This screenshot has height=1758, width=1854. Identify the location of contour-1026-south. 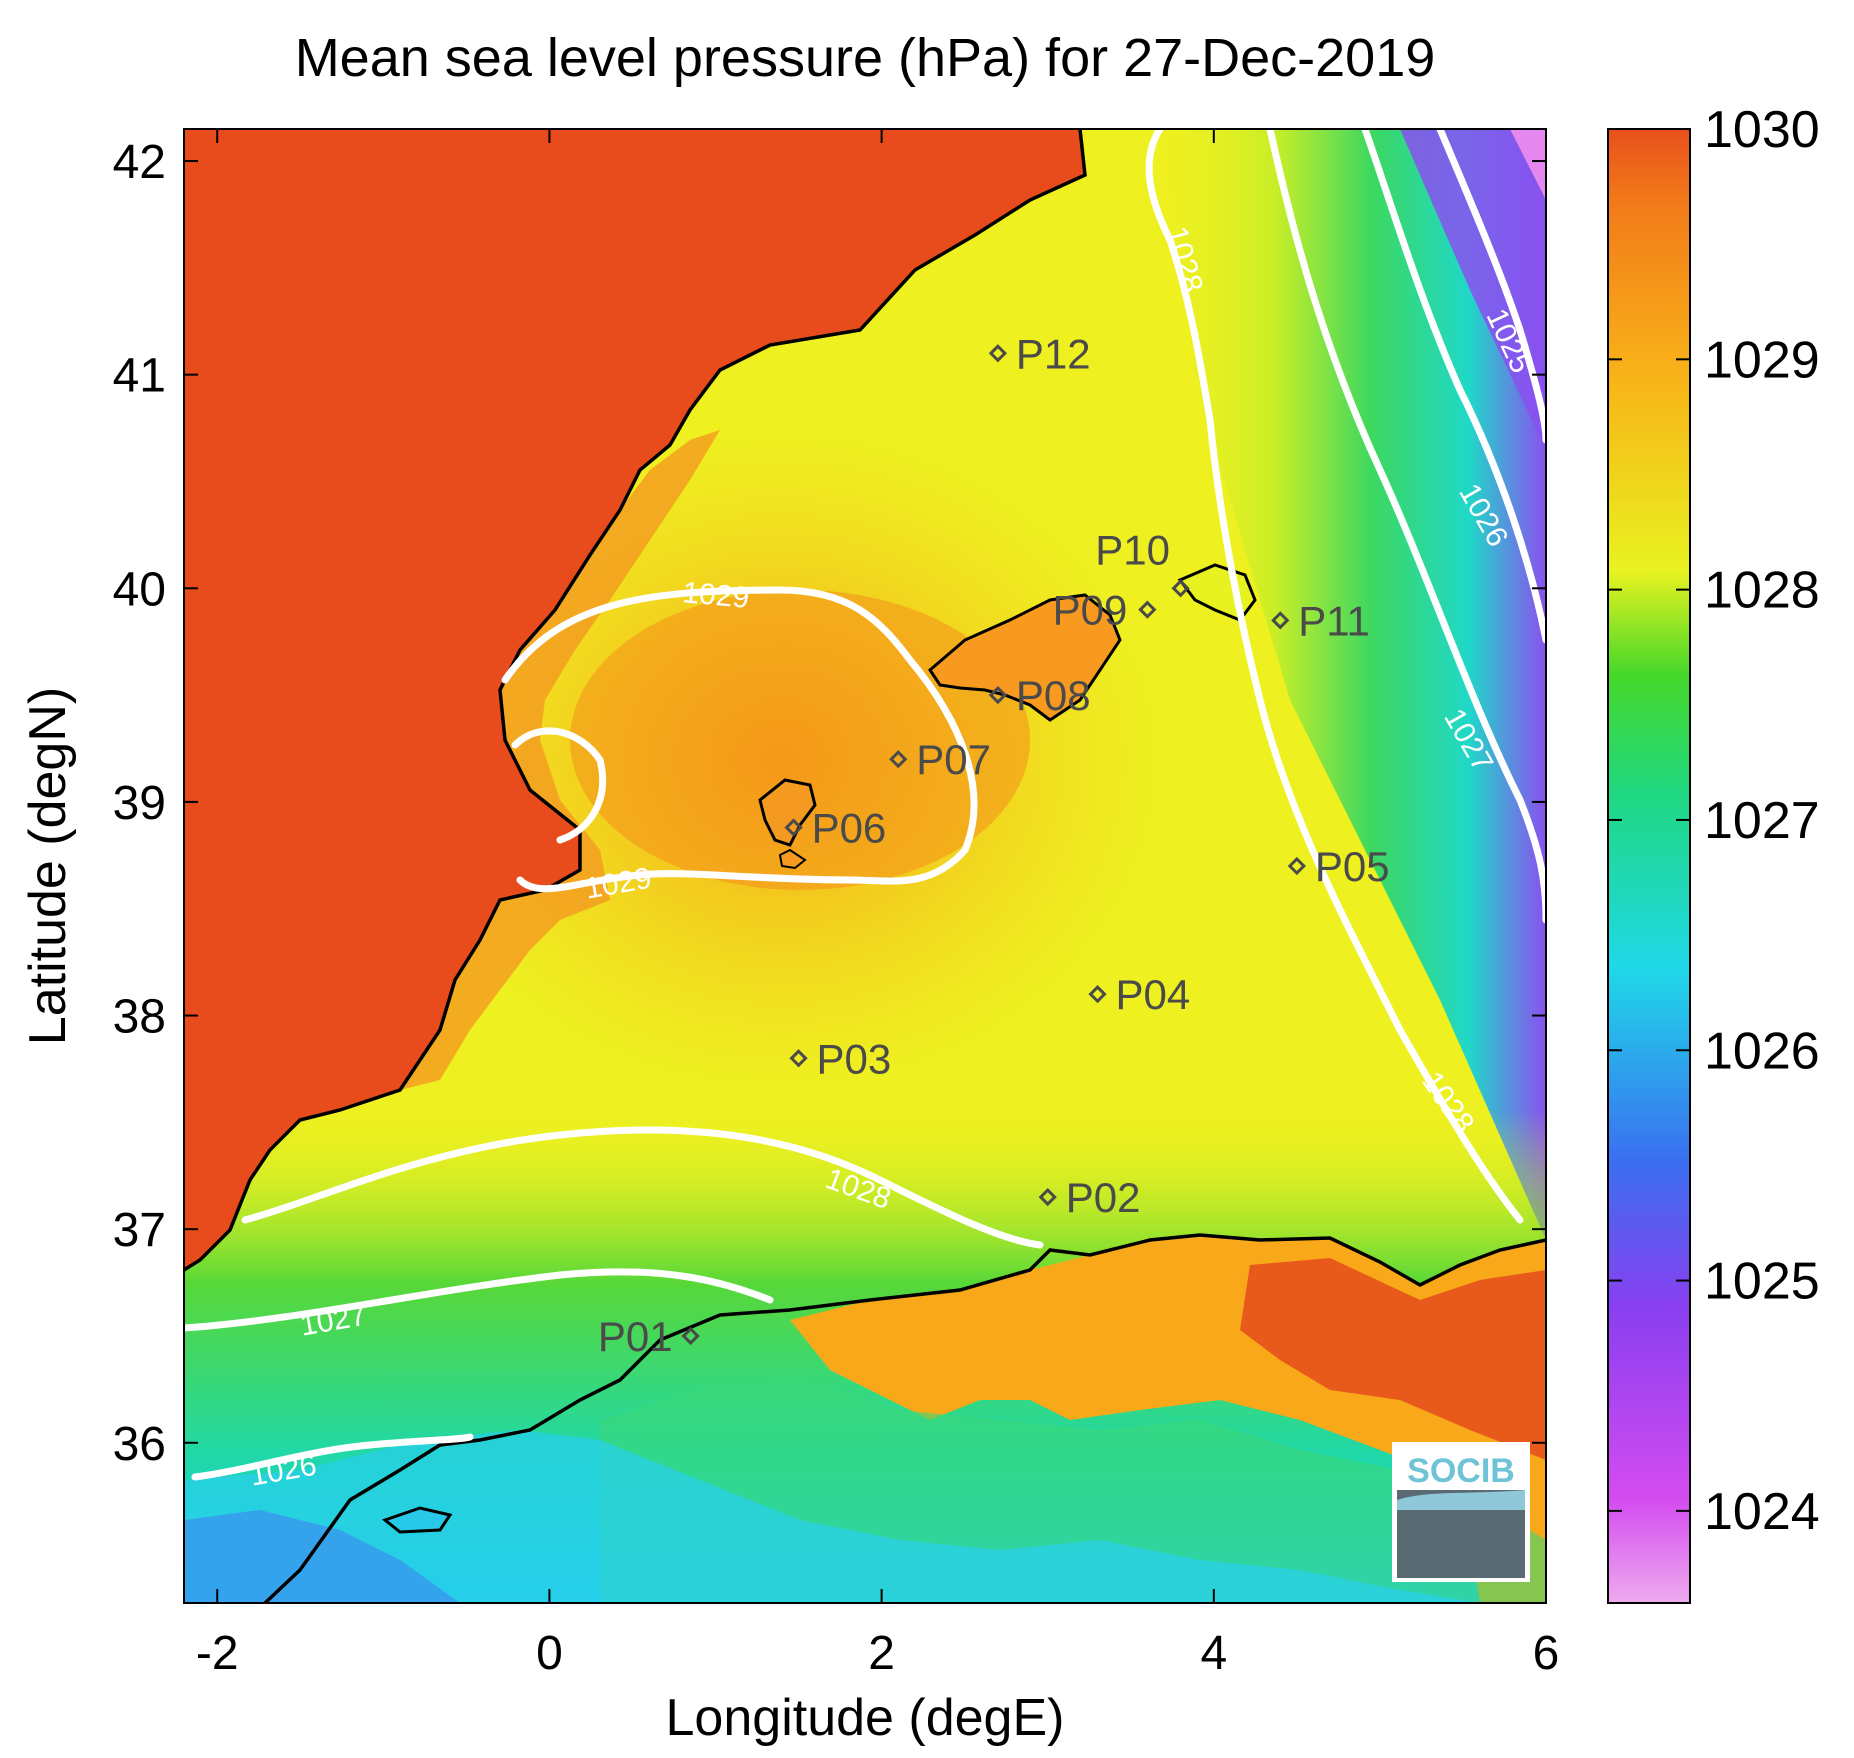
(332, 1457).